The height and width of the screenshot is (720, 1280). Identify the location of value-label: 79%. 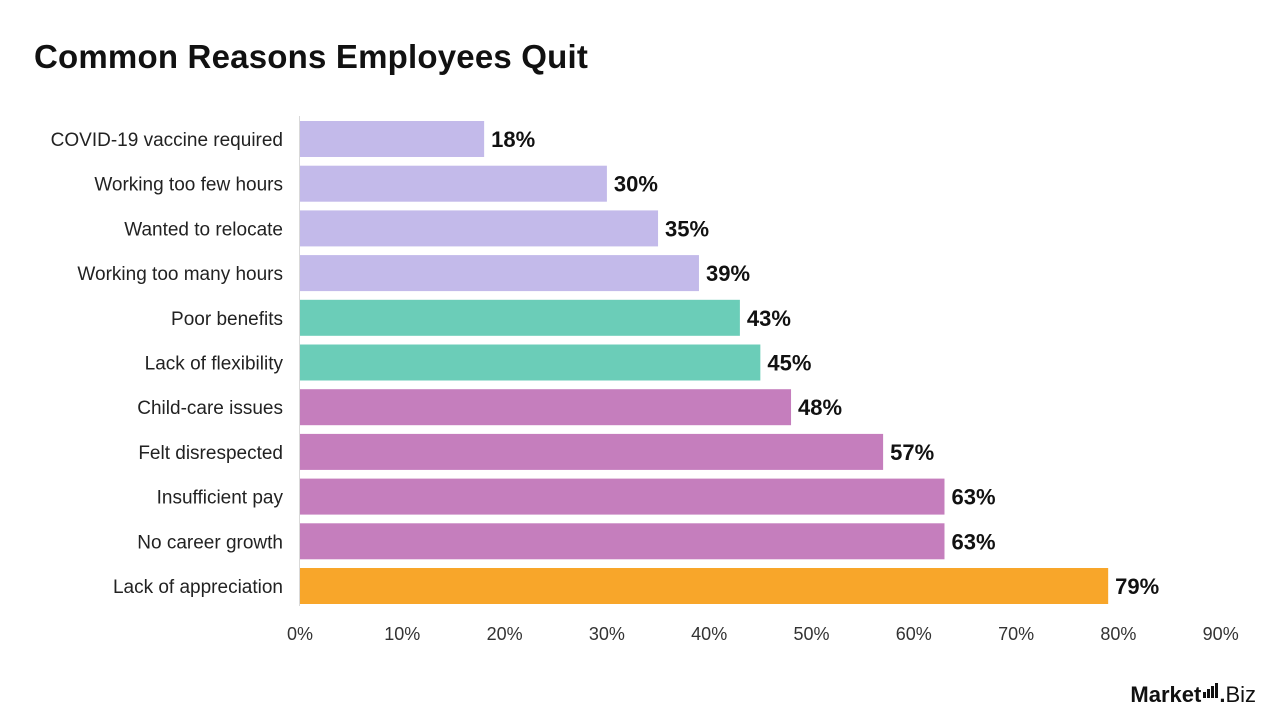
(1137, 586).